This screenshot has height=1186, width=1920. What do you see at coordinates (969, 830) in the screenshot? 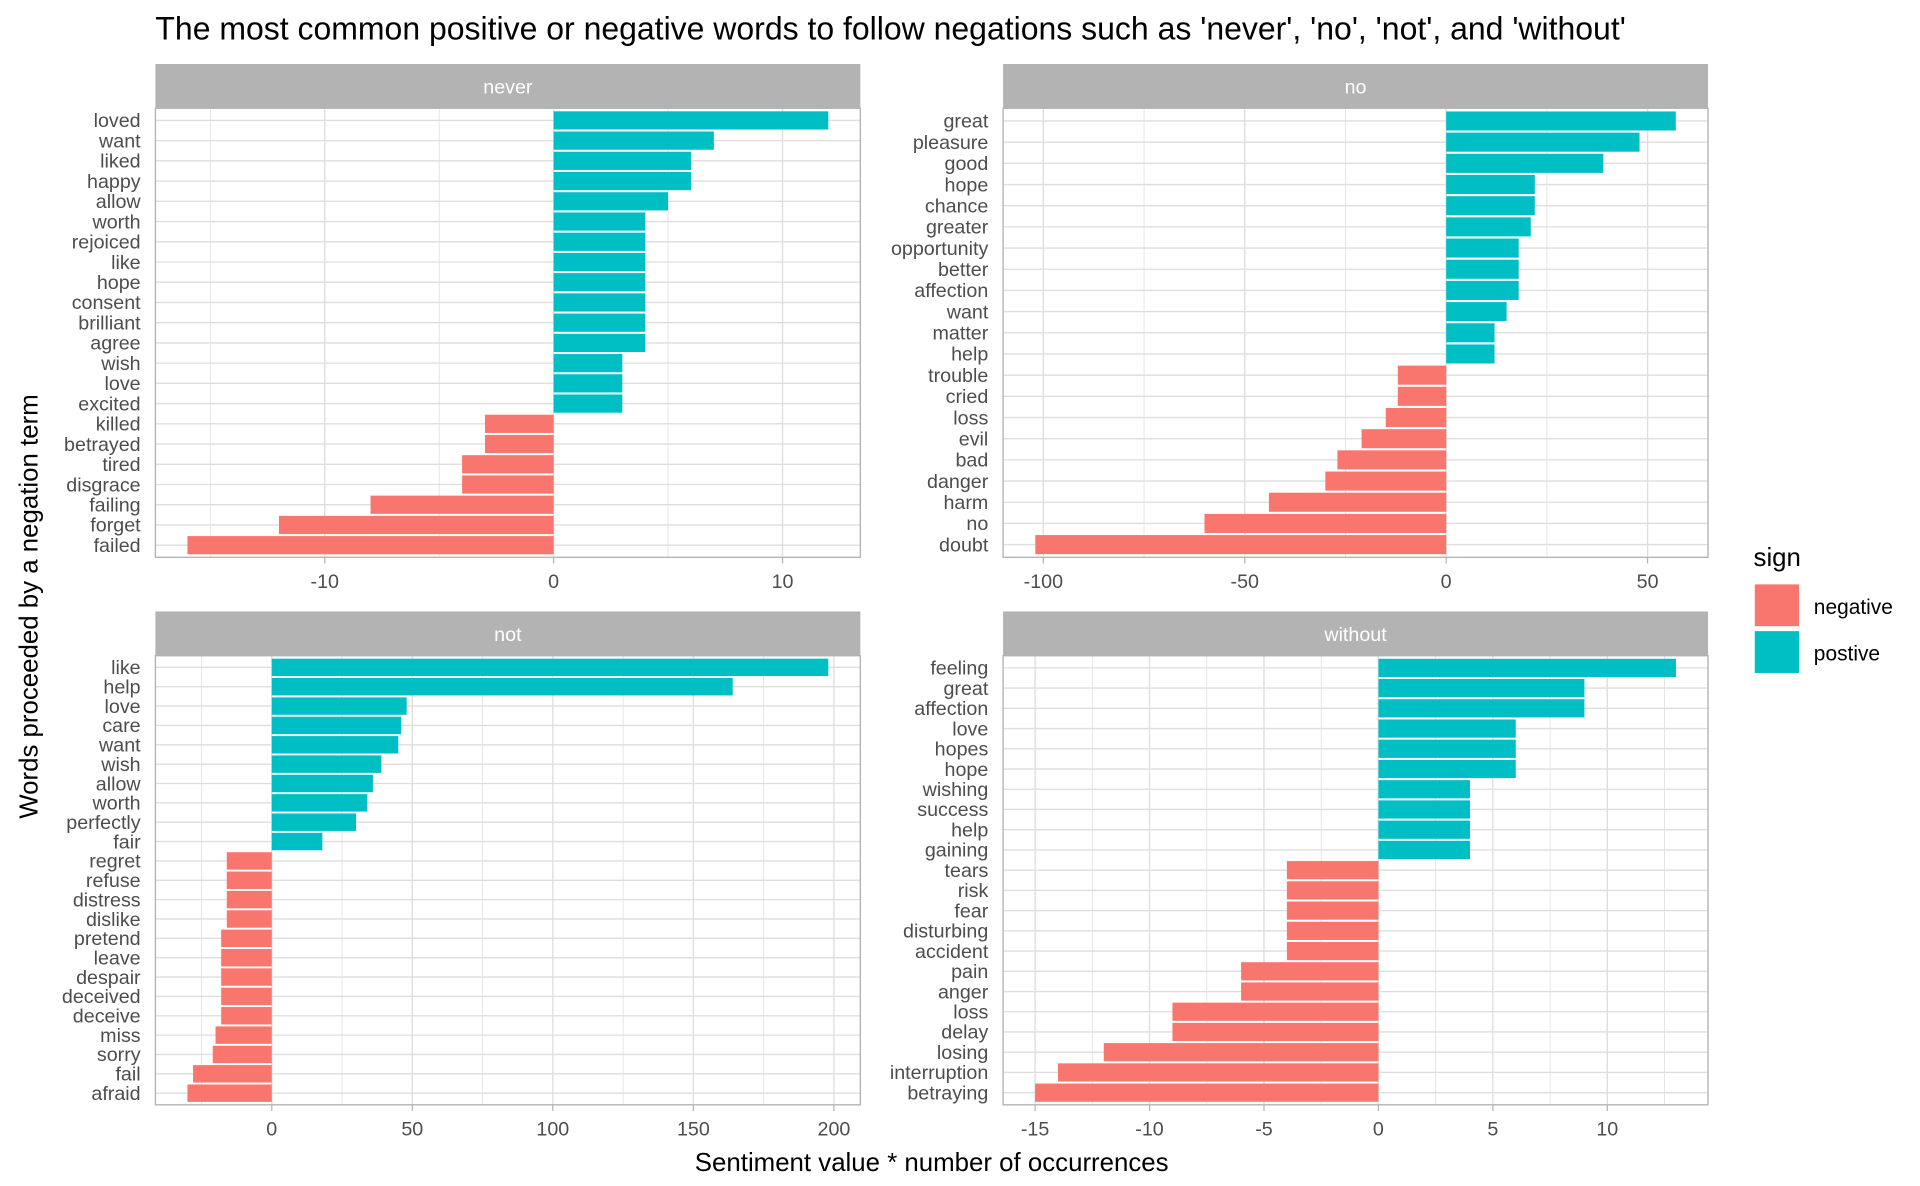
I see `y-tick-label: help` at bounding box center [969, 830].